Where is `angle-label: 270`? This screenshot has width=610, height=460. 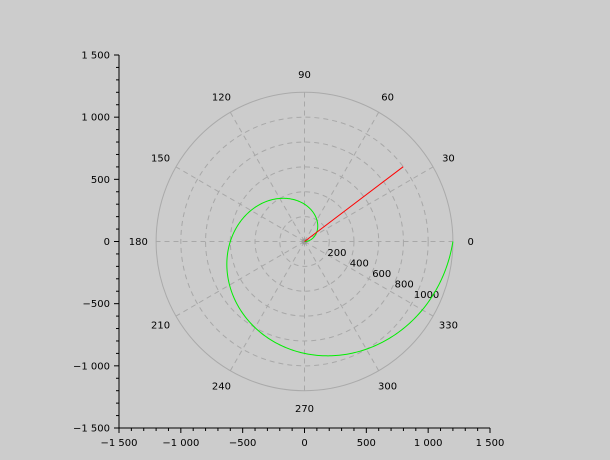 angle-label: 270 is located at coordinates (304, 409).